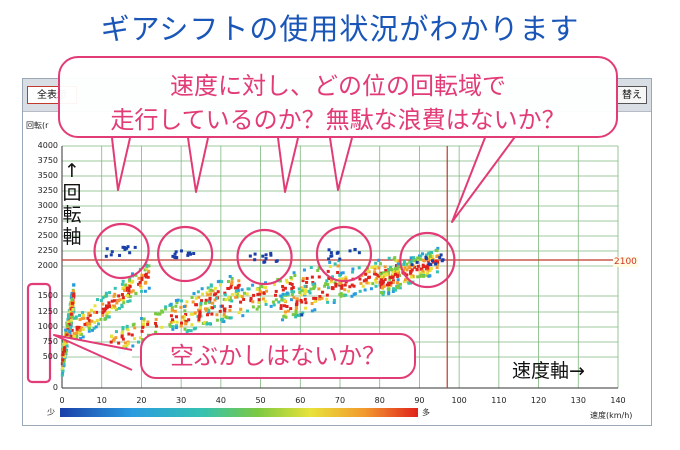 This screenshot has width=680, height=450. What do you see at coordinates (632, 95) in the screenshot?
I see `switch-button: 替え` at bounding box center [632, 95].